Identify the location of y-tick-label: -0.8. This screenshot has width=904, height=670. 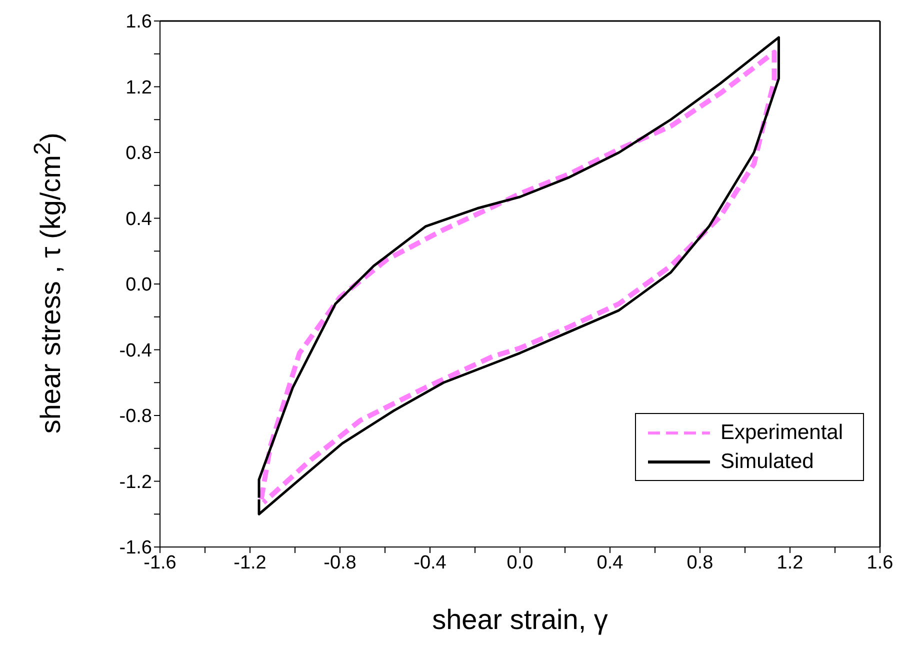
(135, 417).